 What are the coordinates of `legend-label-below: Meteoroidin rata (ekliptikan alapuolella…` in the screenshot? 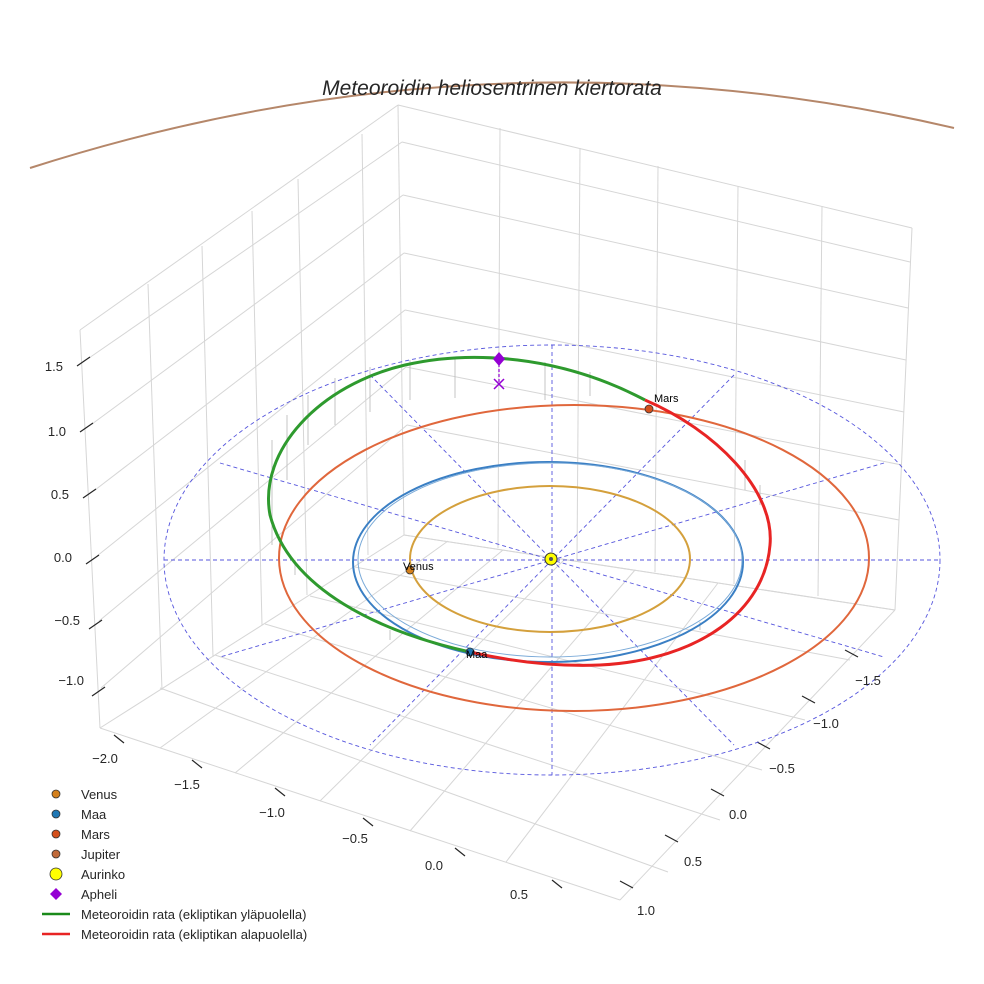 It's located at (194, 934).